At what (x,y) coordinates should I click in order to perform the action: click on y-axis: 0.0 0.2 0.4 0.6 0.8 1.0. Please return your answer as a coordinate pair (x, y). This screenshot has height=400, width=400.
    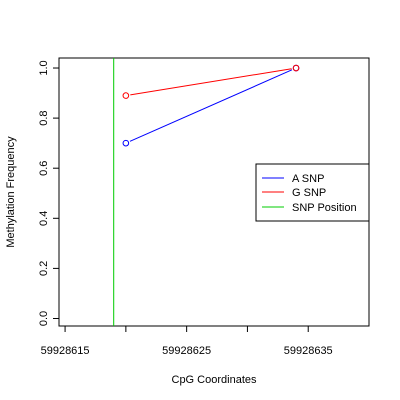
    Looking at the image, I should click on (49, 193).